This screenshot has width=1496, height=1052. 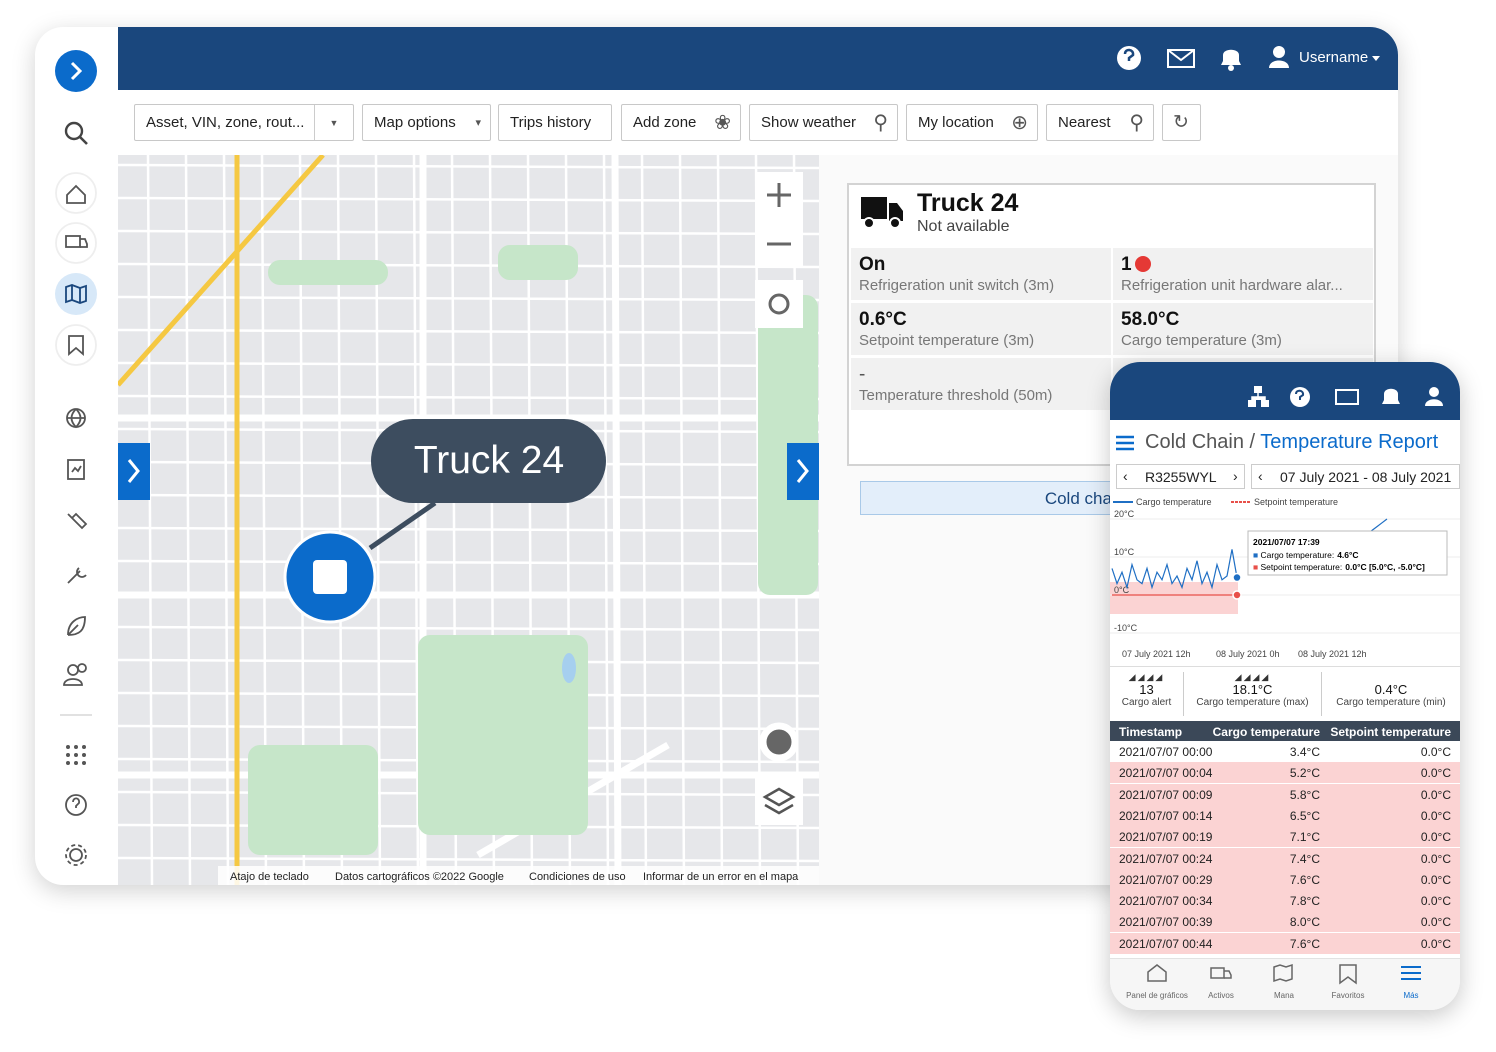 I want to click on tooltip-line: ■ Cargo temperature:4.6°C, so click(x=1306, y=555).